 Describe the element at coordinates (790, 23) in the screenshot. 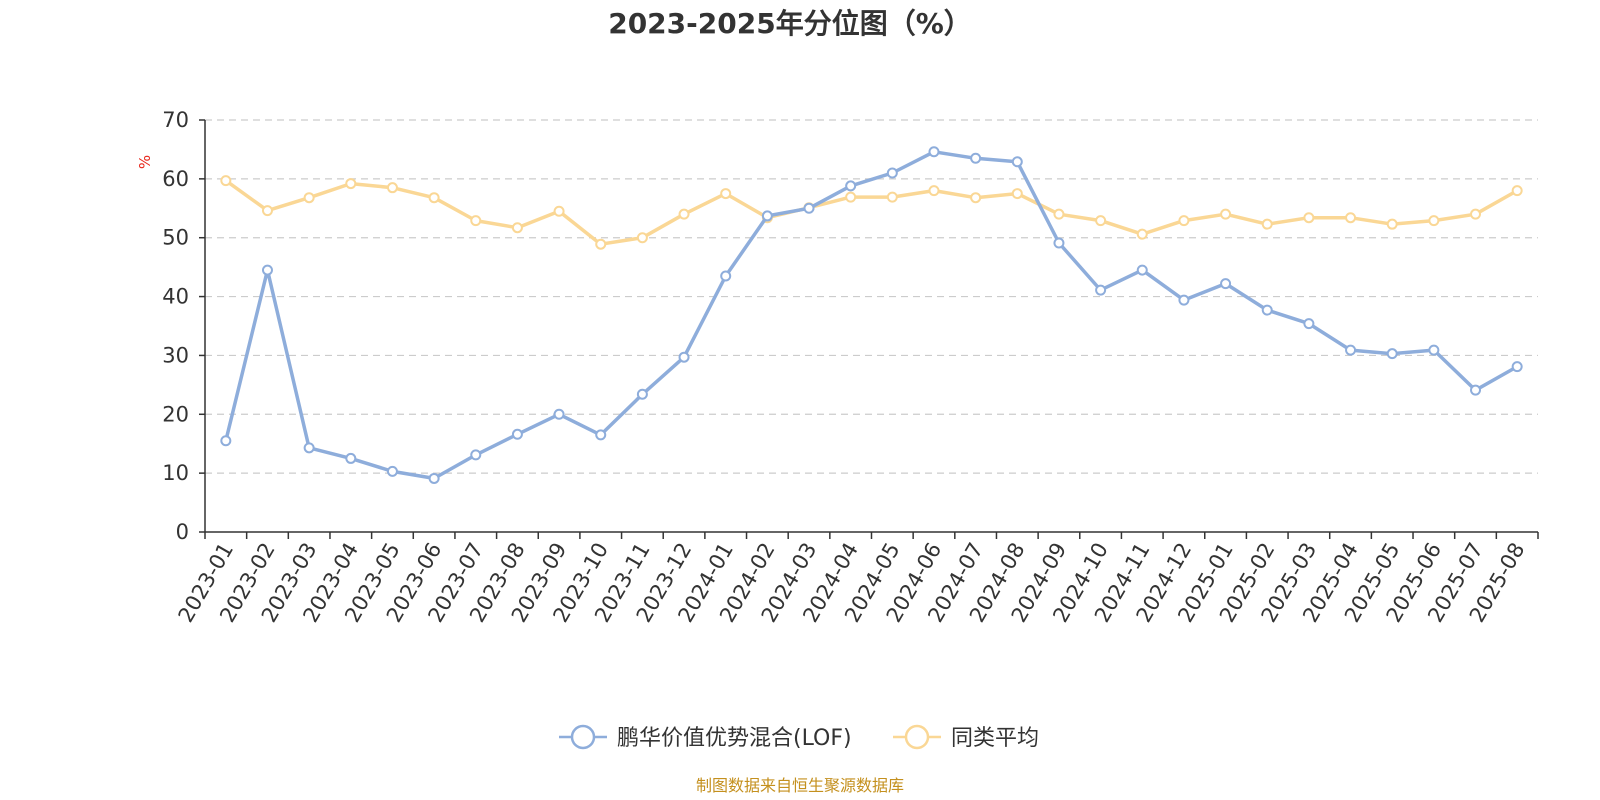

I see `chart-title: 2023-2025年分位图（%）` at that location.